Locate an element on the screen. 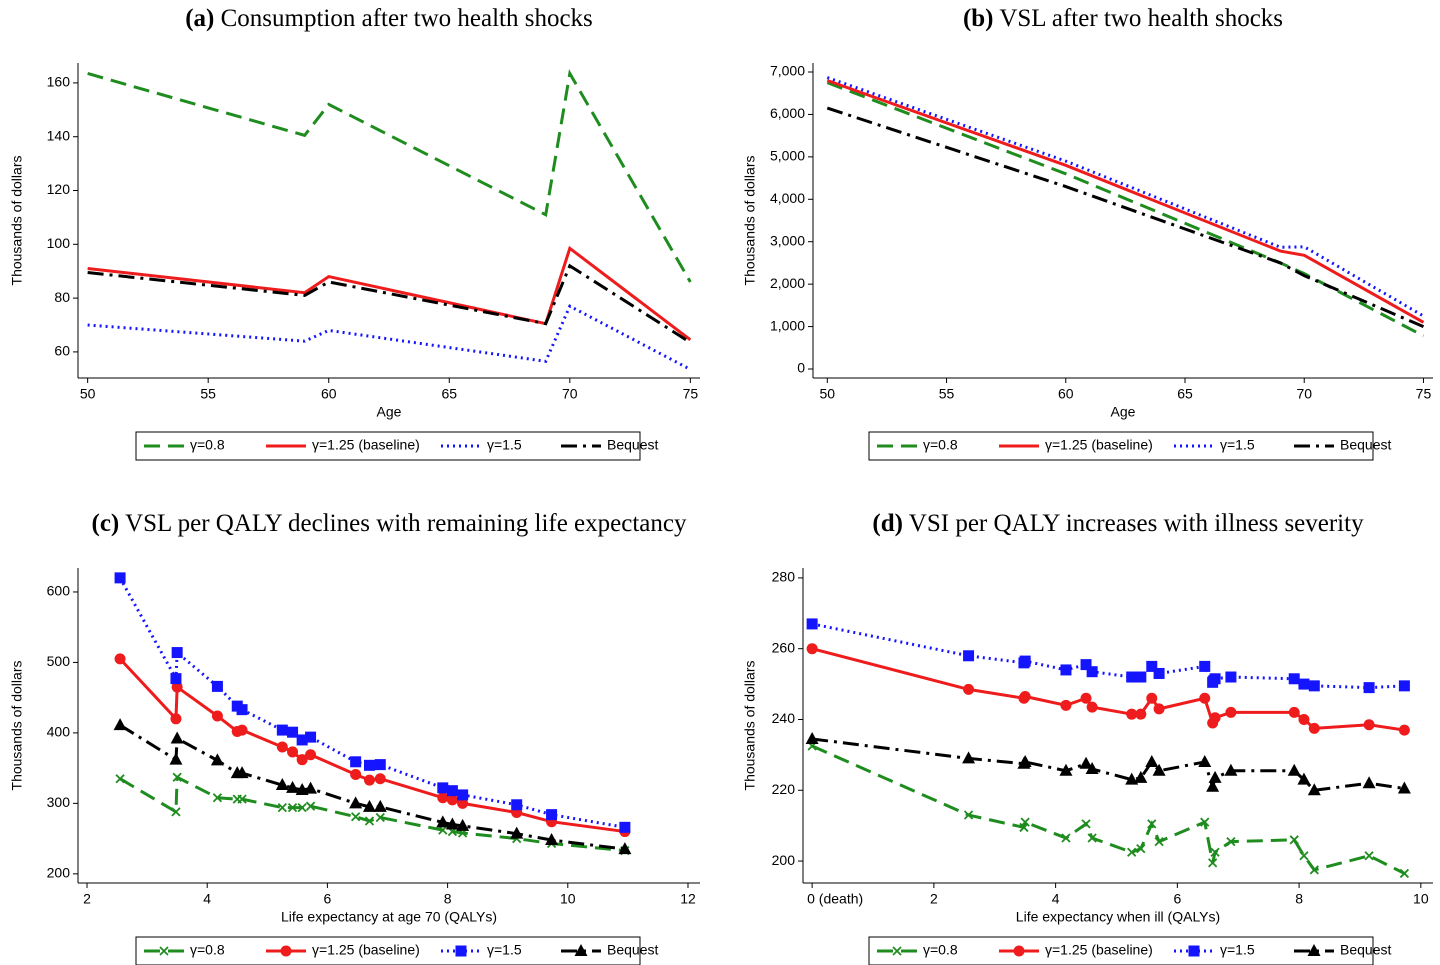 The width and height of the screenshot is (1440, 965). x-tick-label: 0 (death) is located at coordinates (835, 899).